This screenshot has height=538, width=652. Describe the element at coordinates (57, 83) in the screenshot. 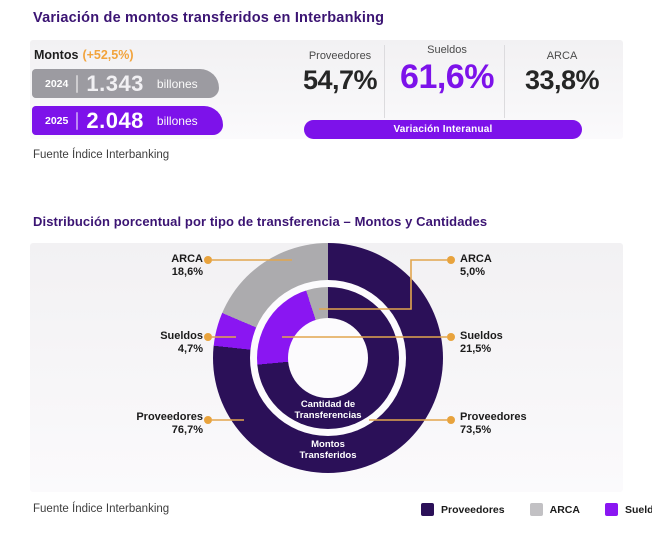

I see `bar-2024-year: 2024` at that location.